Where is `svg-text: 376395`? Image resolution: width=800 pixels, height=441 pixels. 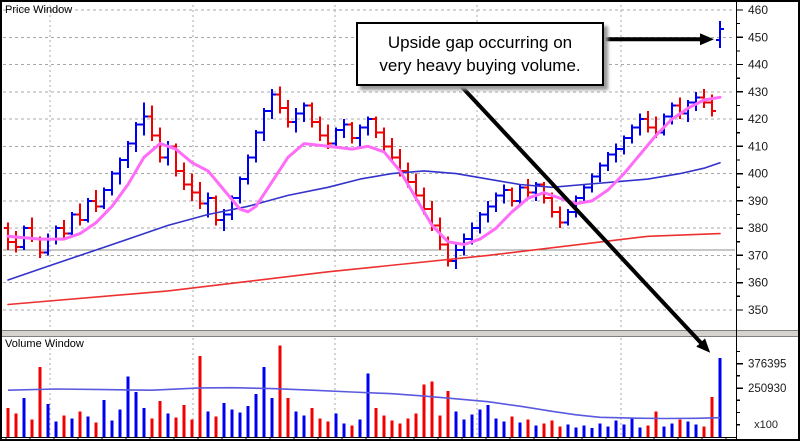 svg-text: 376395 is located at coordinates (767, 365).